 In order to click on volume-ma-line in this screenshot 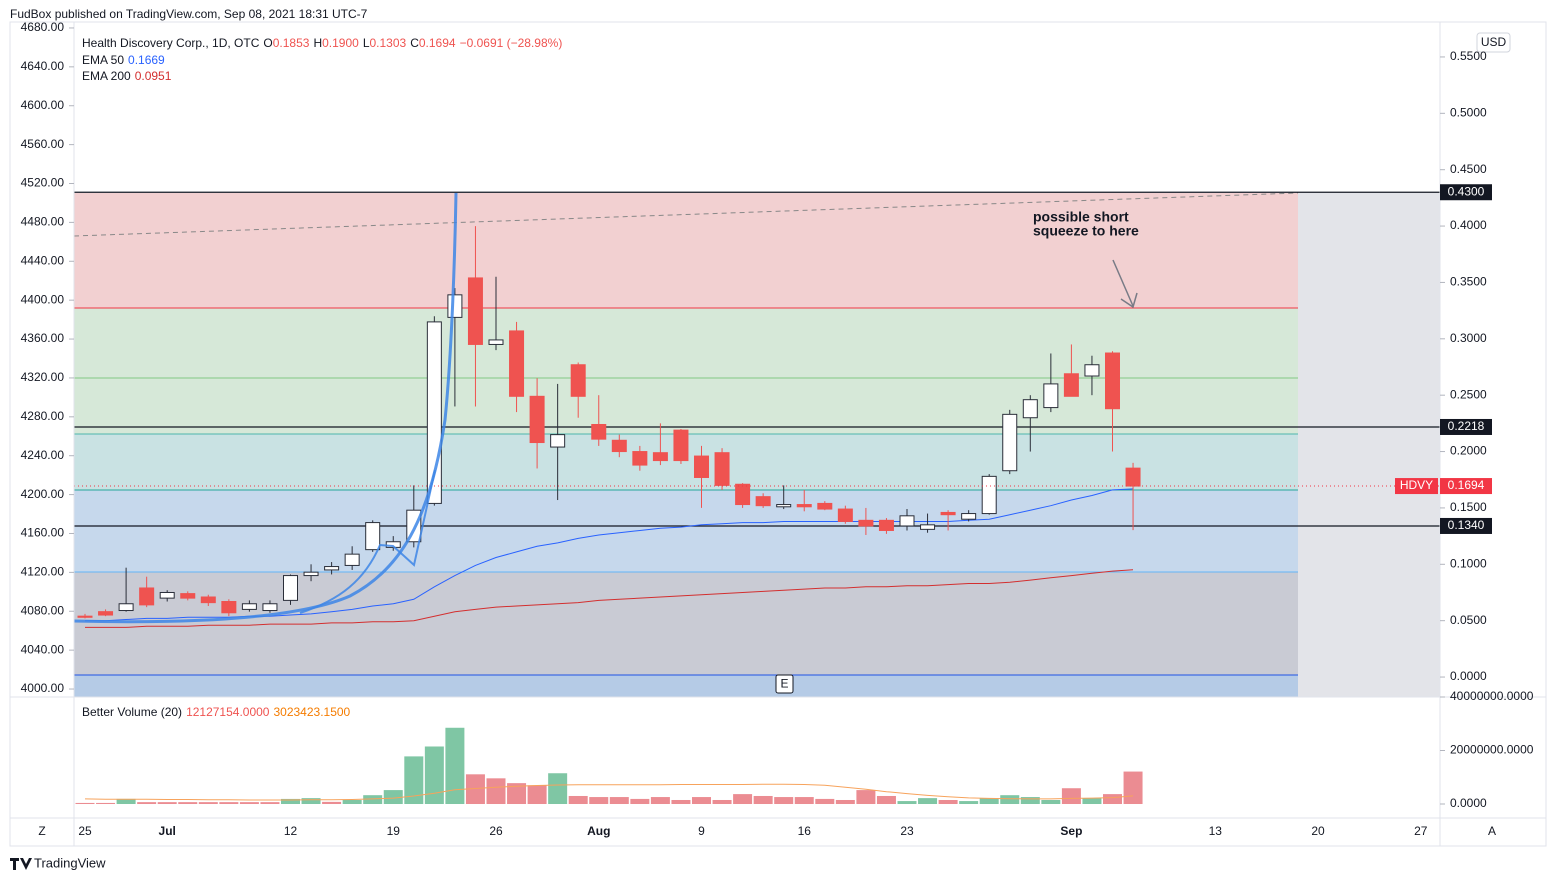, I will do `click(609, 792)`.